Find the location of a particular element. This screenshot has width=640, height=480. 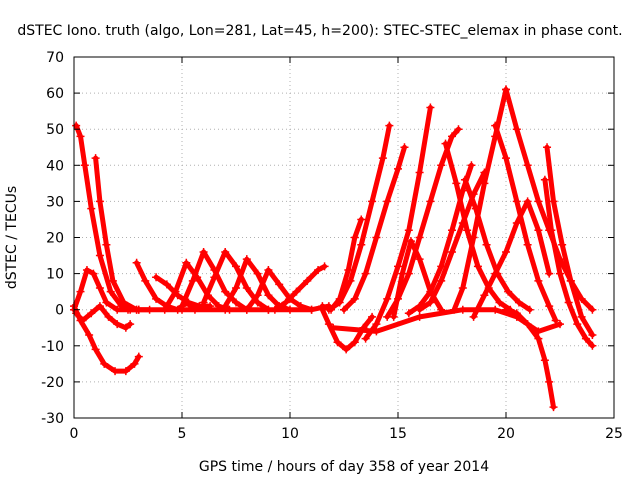

x-tick-label: 25 is located at coordinates (614, 434).